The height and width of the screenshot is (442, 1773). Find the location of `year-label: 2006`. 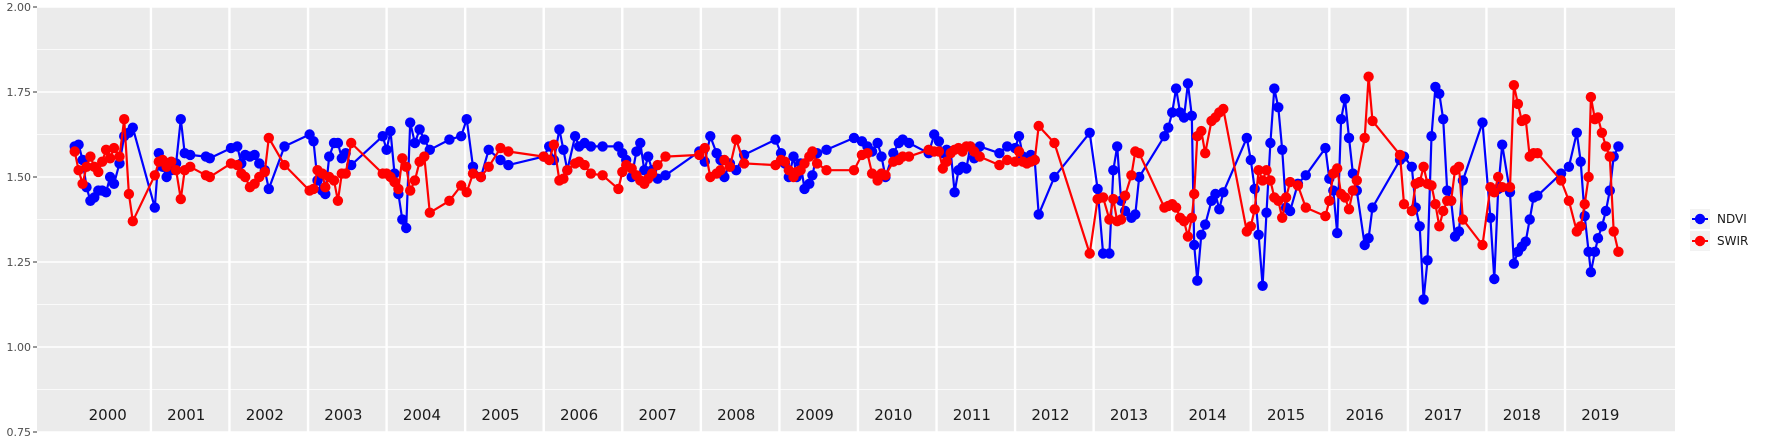

year-label: 2006 is located at coordinates (579, 415).